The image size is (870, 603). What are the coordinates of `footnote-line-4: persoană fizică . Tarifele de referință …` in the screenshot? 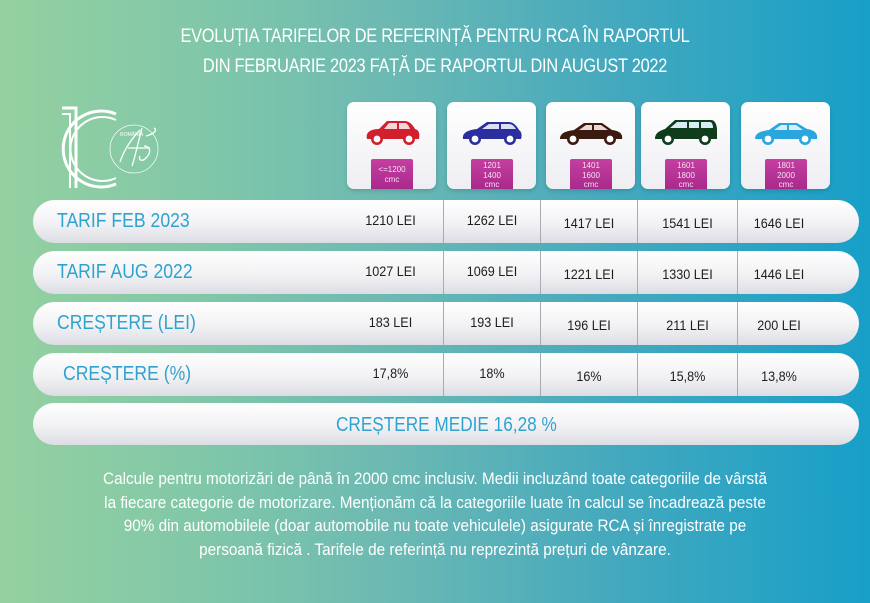 It's located at (435, 549).